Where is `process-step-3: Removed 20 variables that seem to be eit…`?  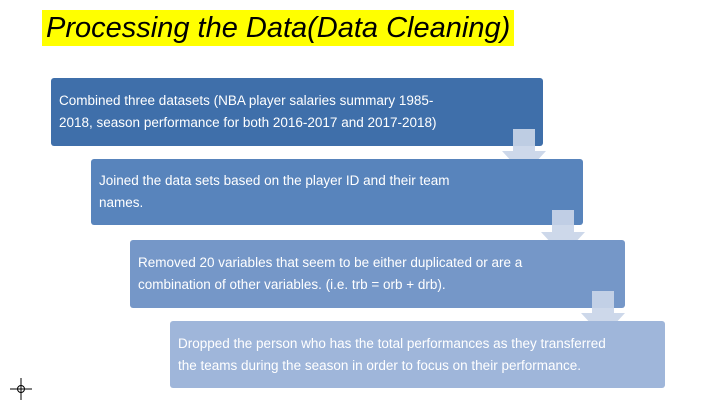 process-step-3: Removed 20 variables that seem to be eit… is located at coordinates (377, 274).